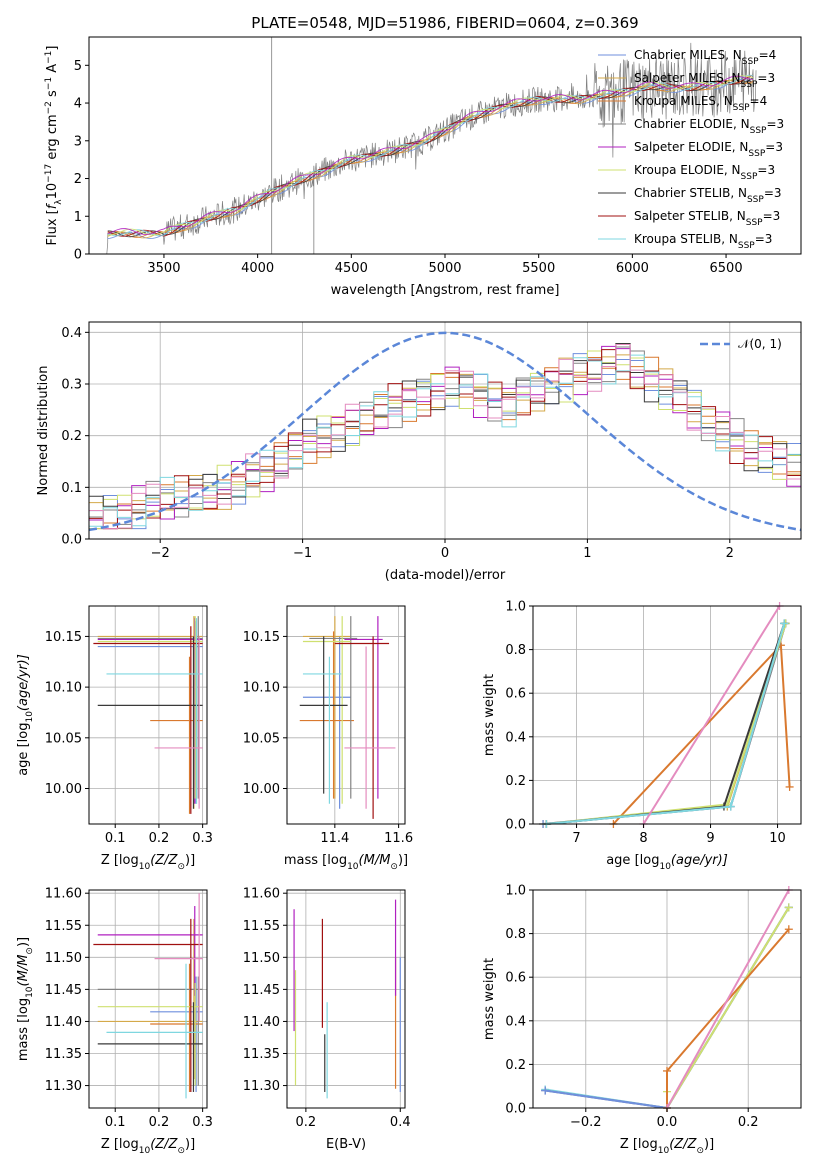 This screenshot has width=819, height=1170. I want to click on y-tick-label: 5, so click(78, 66).